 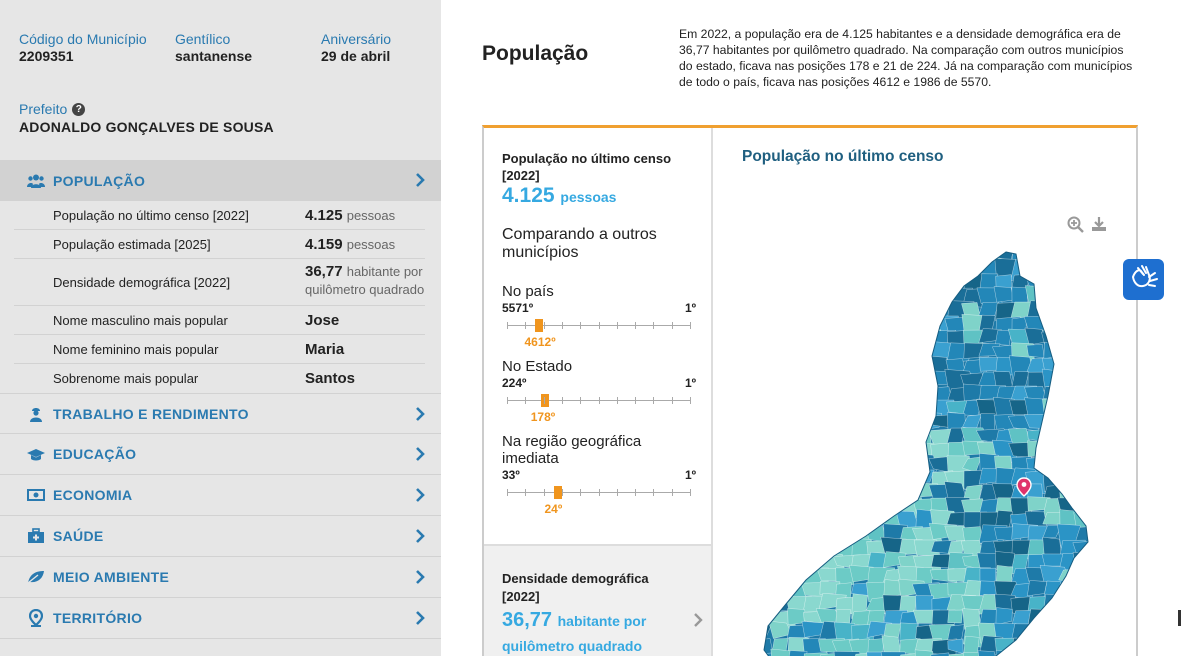 What do you see at coordinates (1179, 618) in the screenshot?
I see `scrollbar-thumb` at bounding box center [1179, 618].